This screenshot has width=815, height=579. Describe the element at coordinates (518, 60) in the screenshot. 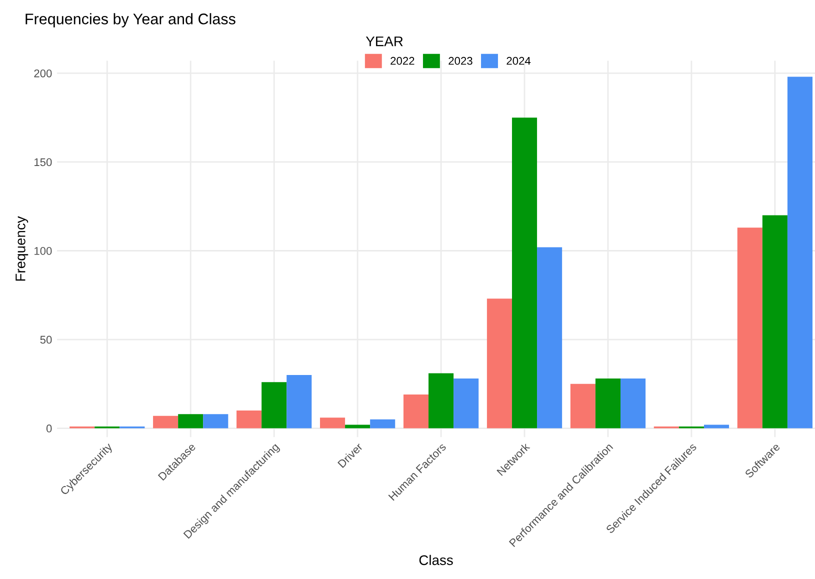

I see `legend-label: 2024` at that location.